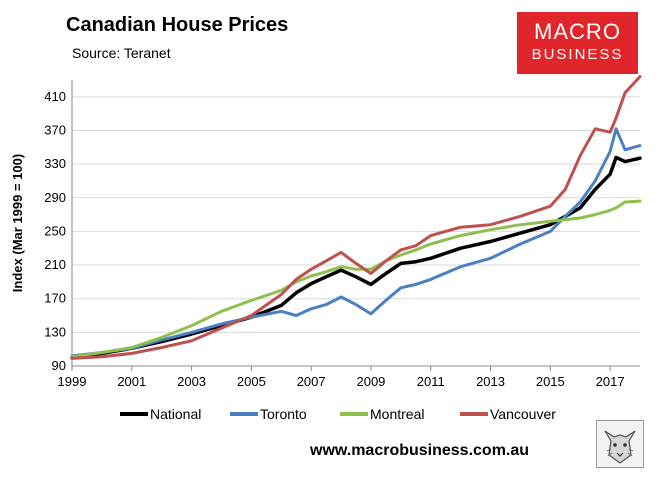 The width and height of the screenshot is (660, 480). Describe the element at coordinates (55, 197) in the screenshot. I see `y-tick-label: 290` at that location.